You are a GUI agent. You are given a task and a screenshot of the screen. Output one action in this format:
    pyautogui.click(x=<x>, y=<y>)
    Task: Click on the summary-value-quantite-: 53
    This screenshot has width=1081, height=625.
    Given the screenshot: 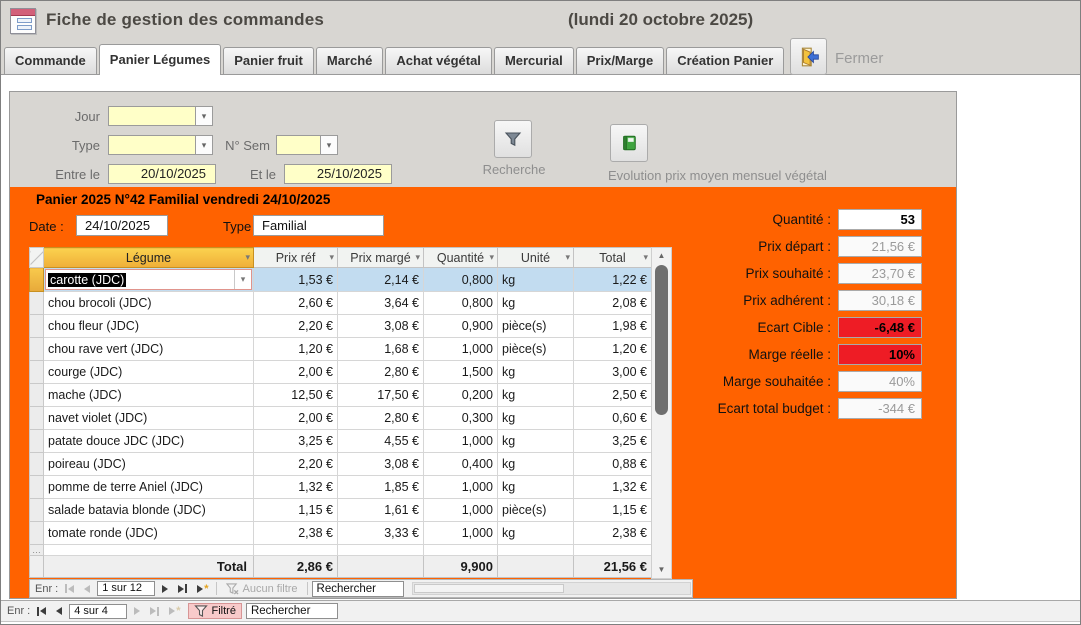 What is the action you would take?
    pyautogui.click(x=880, y=219)
    